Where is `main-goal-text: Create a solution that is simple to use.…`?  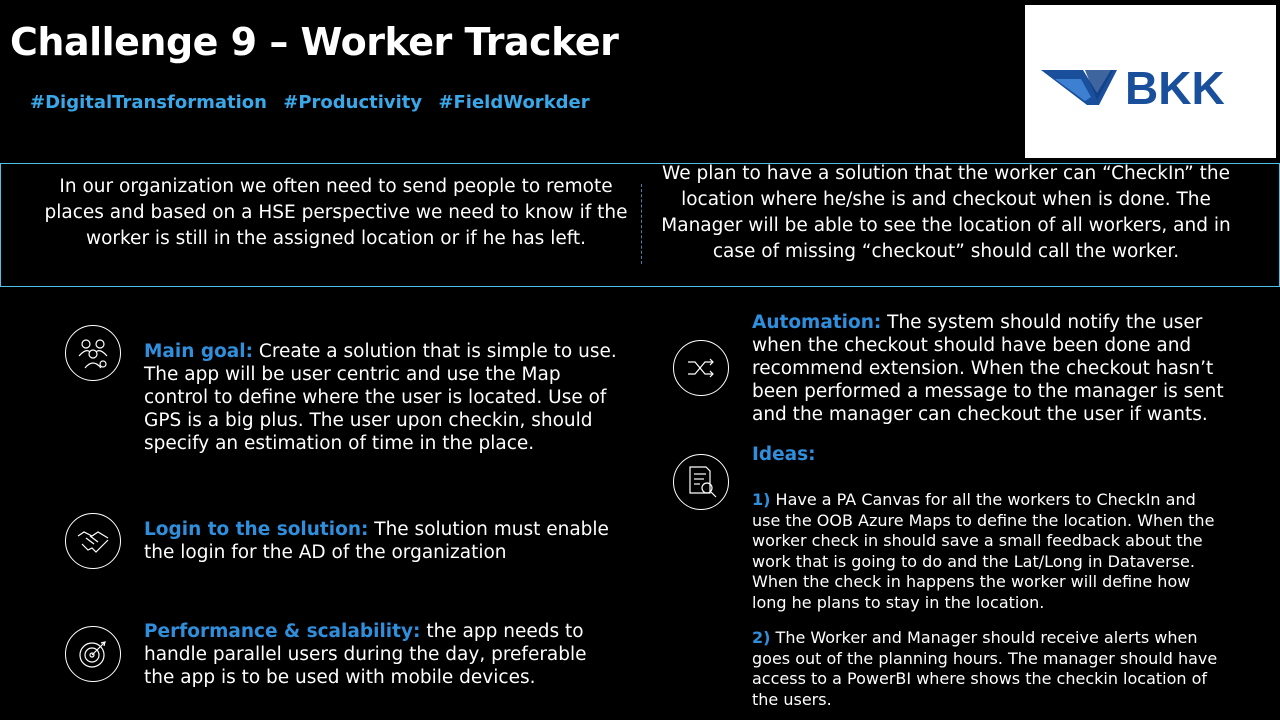
main-goal-text: Create a solution that is simple to use.… is located at coordinates (380, 397).